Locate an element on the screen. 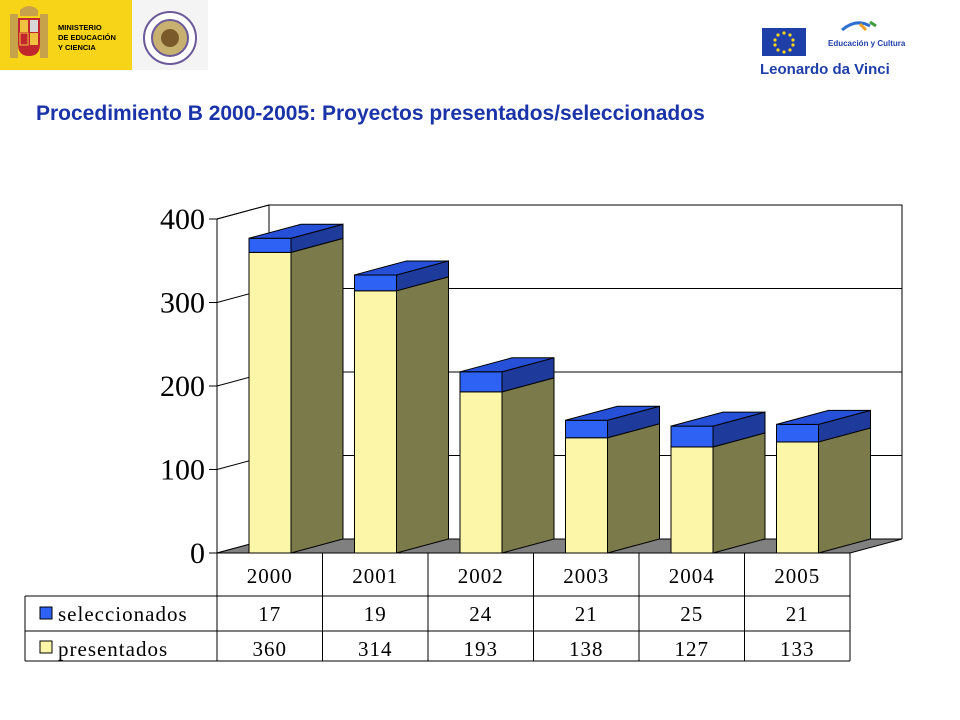 The image size is (960, 720). agency-seal-icon is located at coordinates (170, 38).